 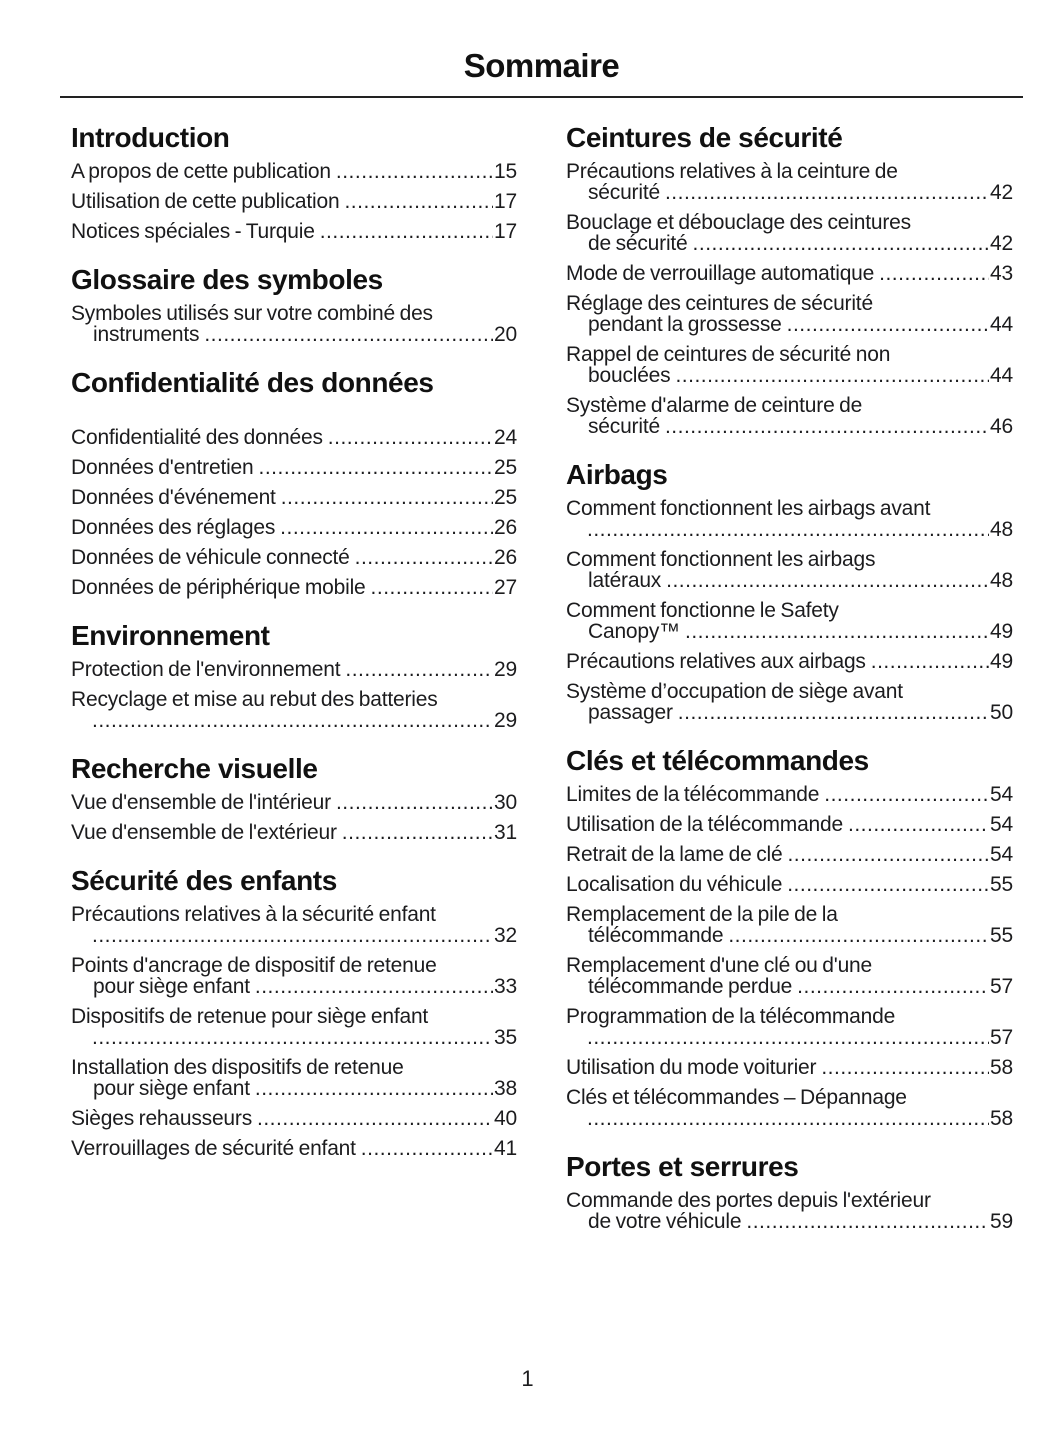 What do you see at coordinates (1001, 580) in the screenshot?
I see `page-ref: 48` at bounding box center [1001, 580].